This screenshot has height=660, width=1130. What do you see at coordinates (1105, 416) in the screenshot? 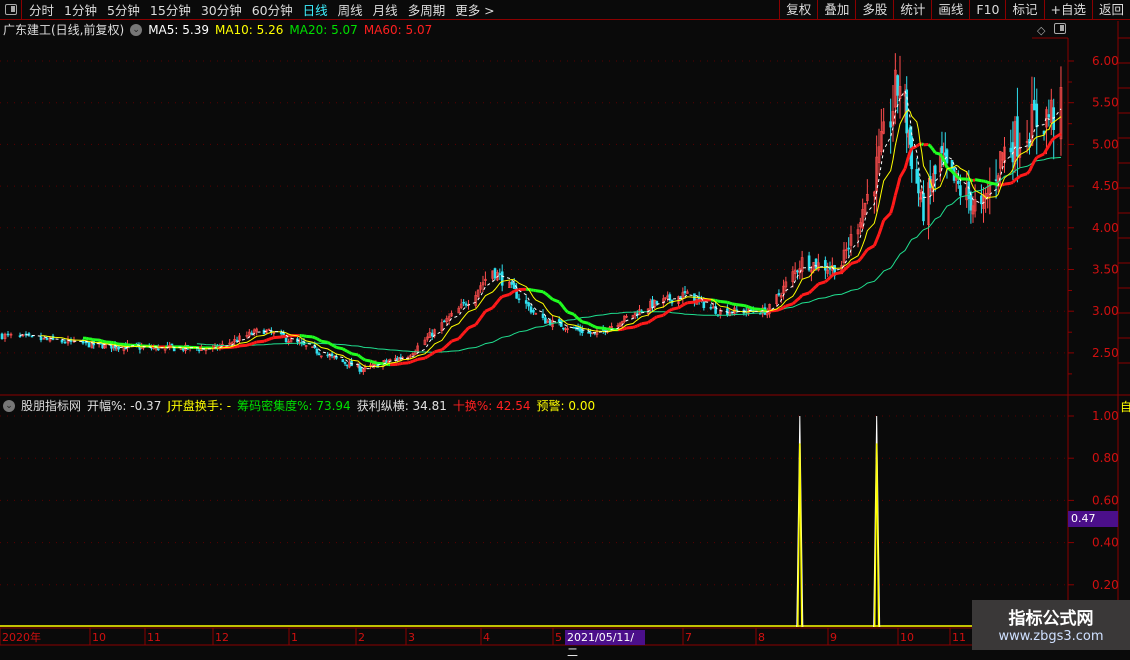
I see `indicator-tick-label: 1.00` at bounding box center [1105, 416].